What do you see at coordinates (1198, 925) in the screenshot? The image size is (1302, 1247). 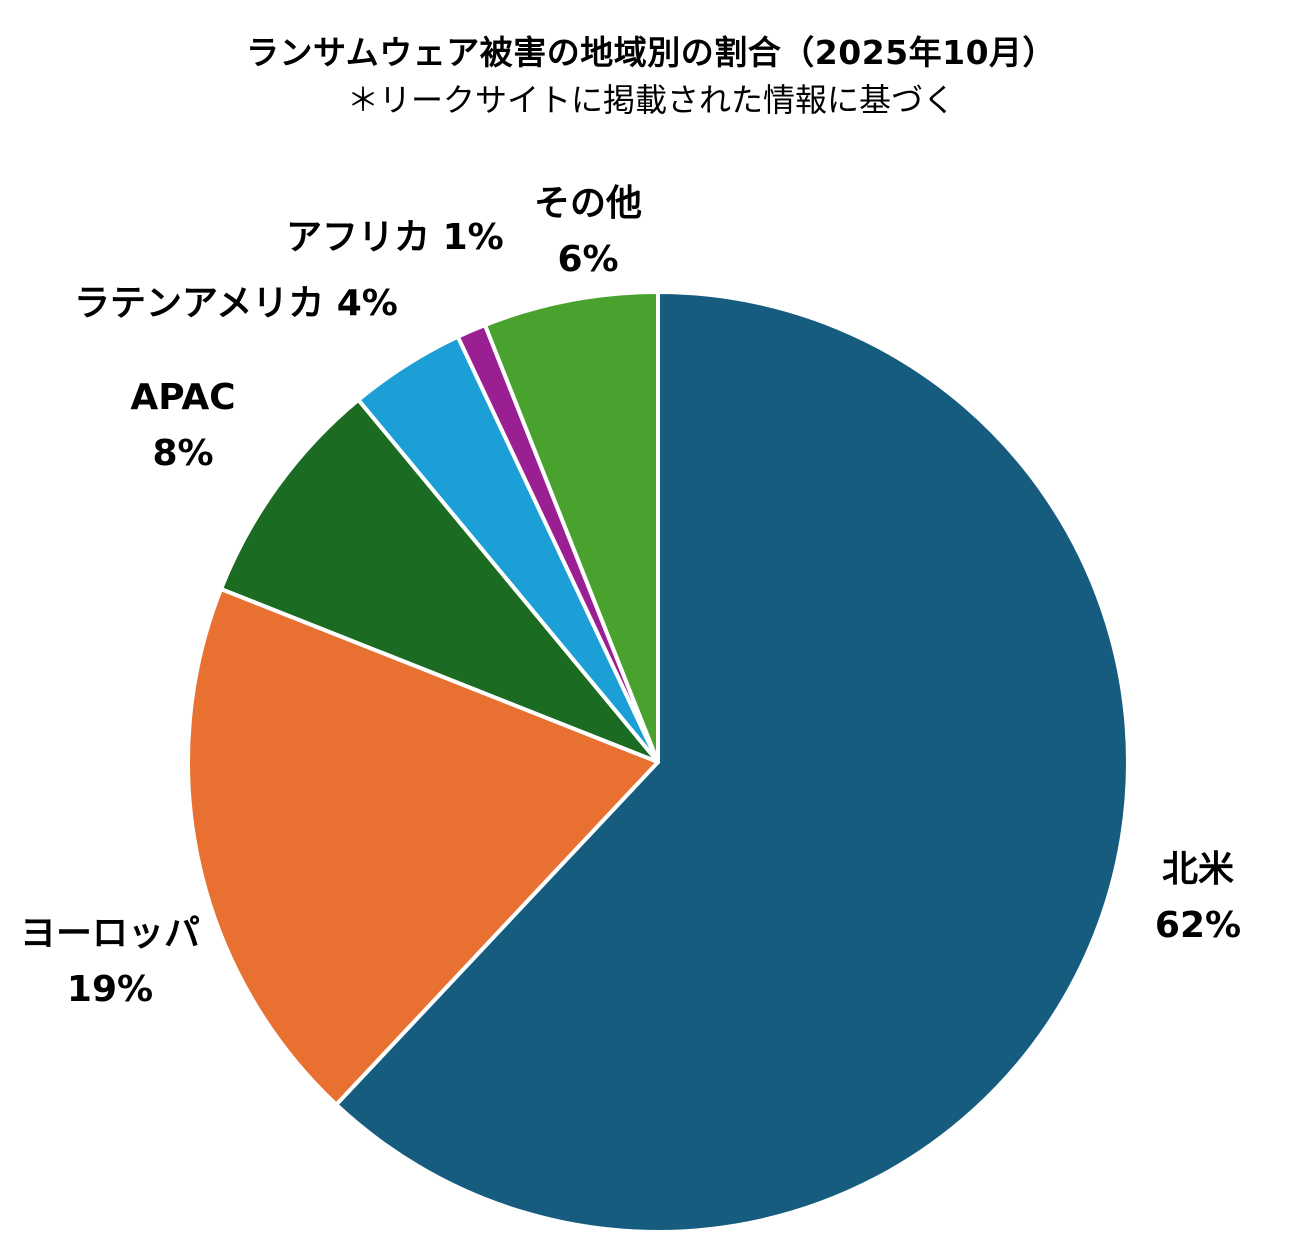 I see `slice-value: 62%` at bounding box center [1198, 925].